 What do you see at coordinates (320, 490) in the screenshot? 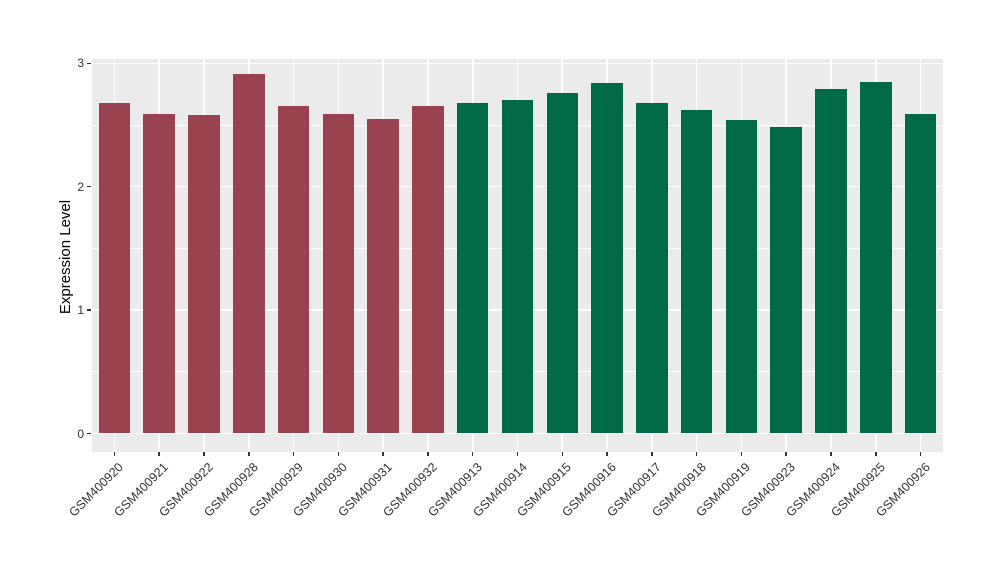
I see `x-tick-label-GSM400930: GSM400930` at bounding box center [320, 490].